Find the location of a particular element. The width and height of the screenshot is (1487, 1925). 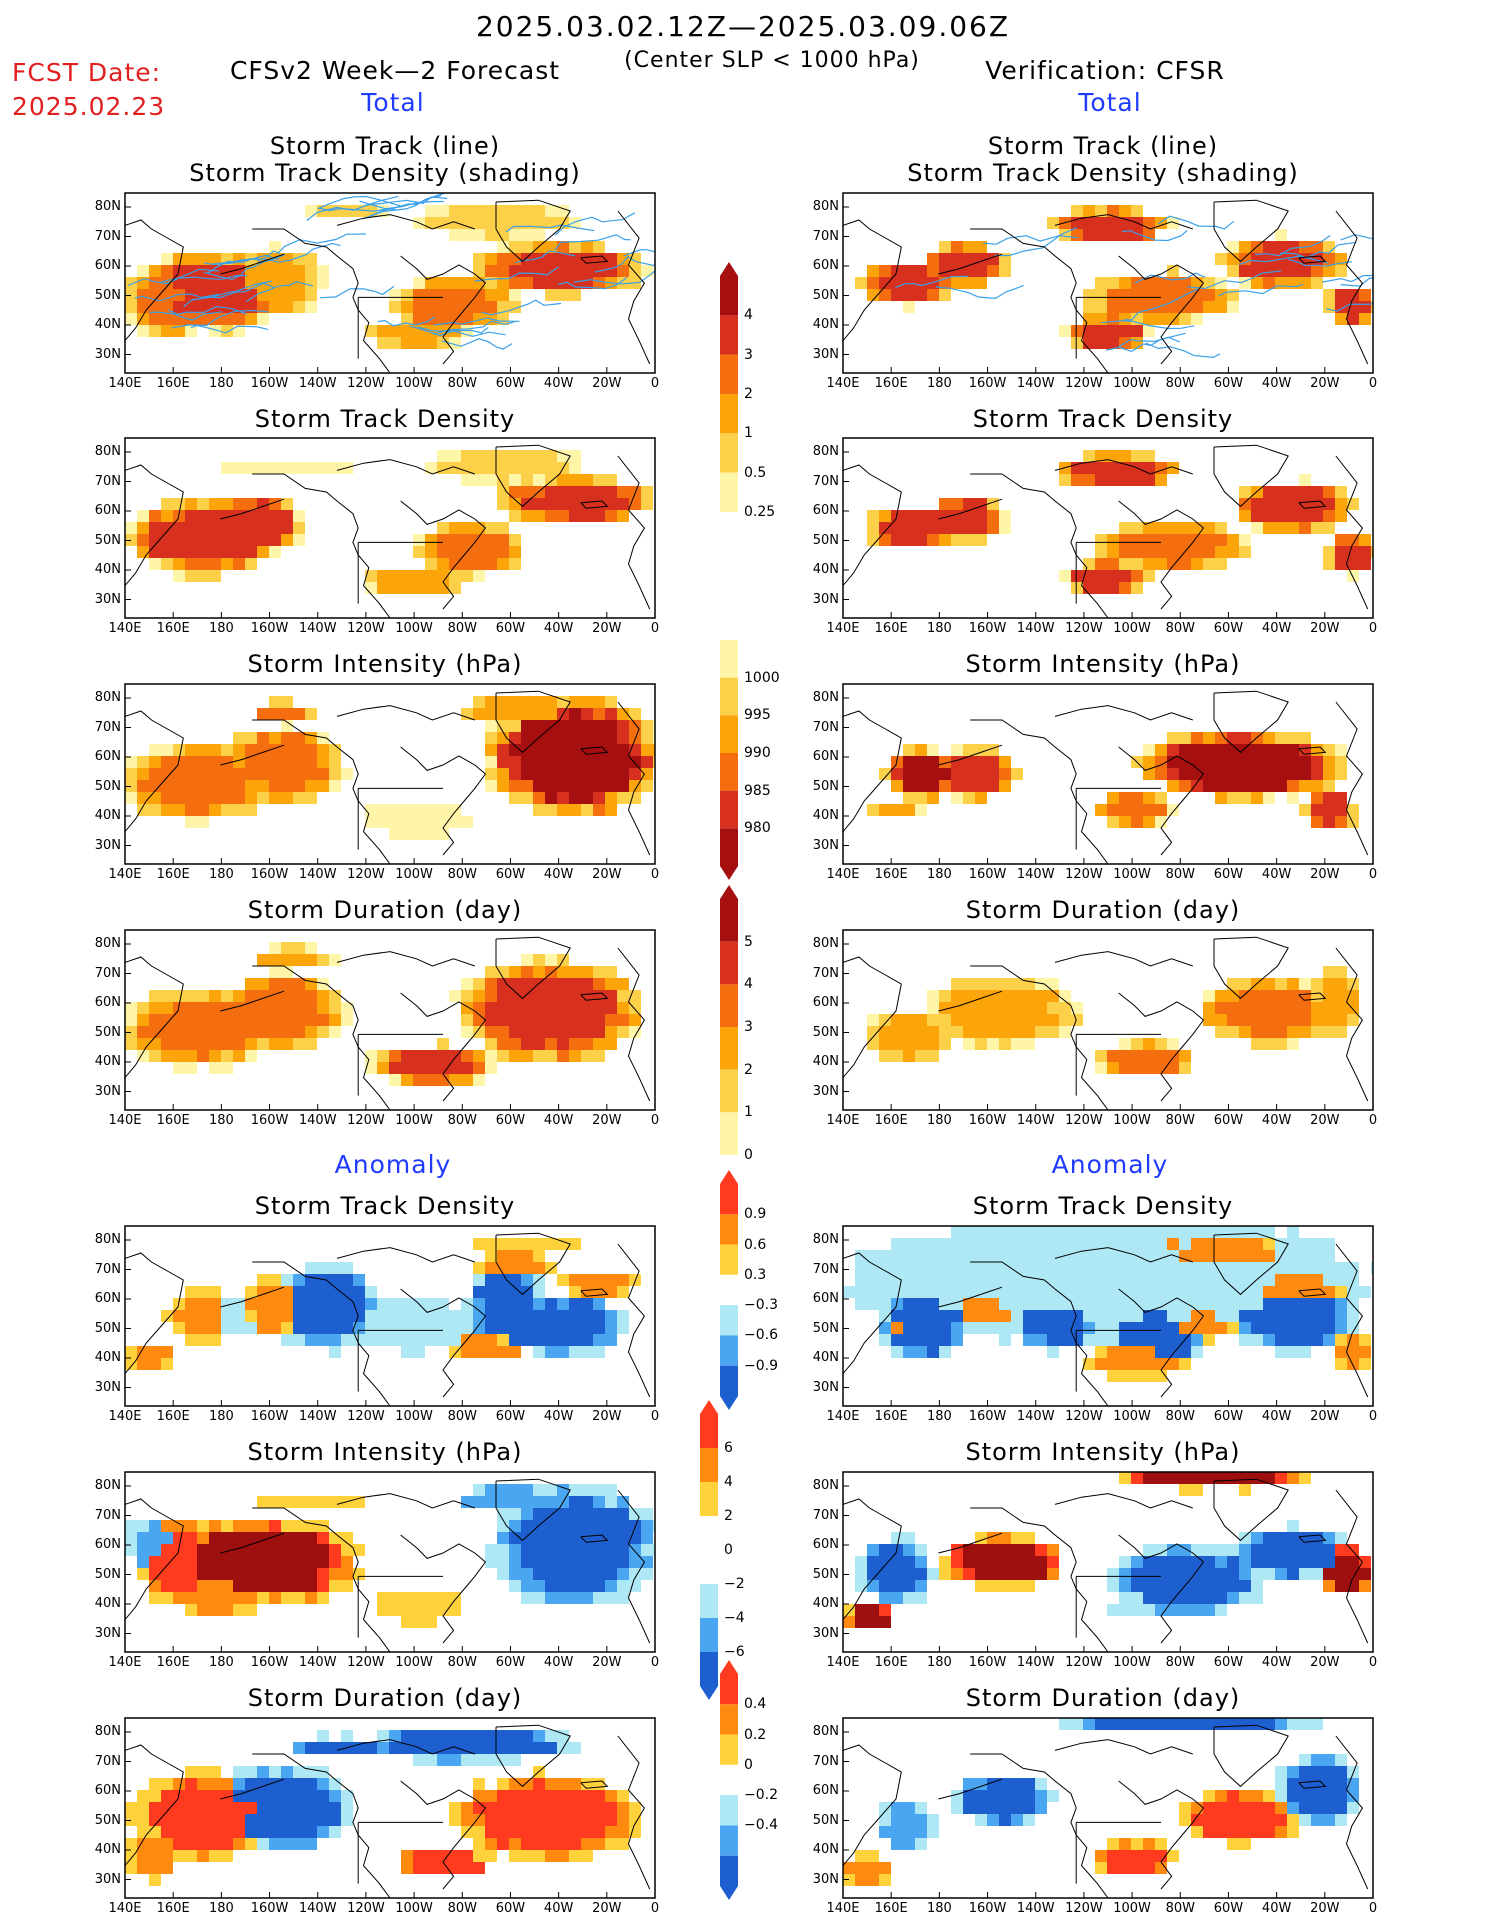

lat-label: 70N is located at coordinates (107, 973).